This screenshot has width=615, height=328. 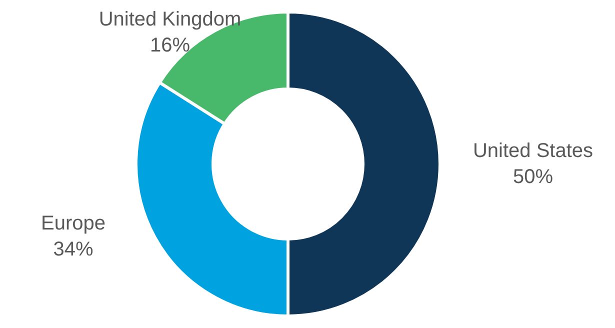 What do you see at coordinates (170, 45) in the screenshot?
I see `data-label: 16%` at bounding box center [170, 45].